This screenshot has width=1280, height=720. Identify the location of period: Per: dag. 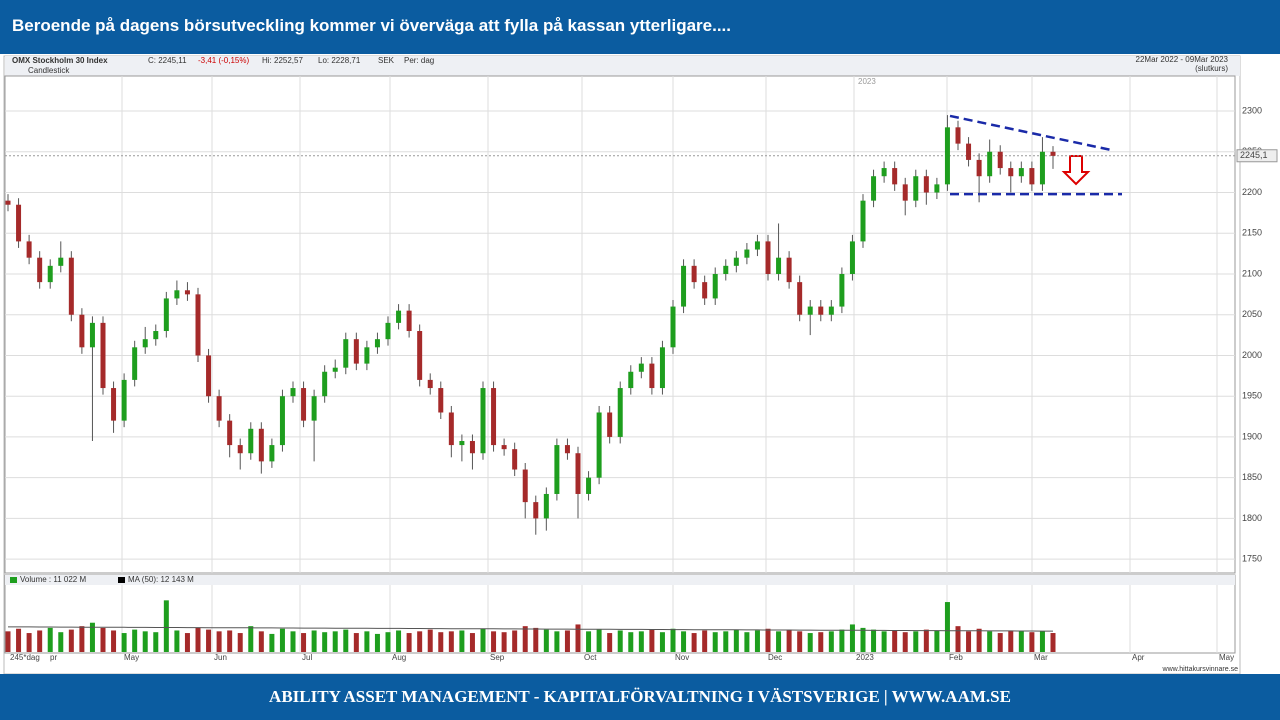
(419, 60).